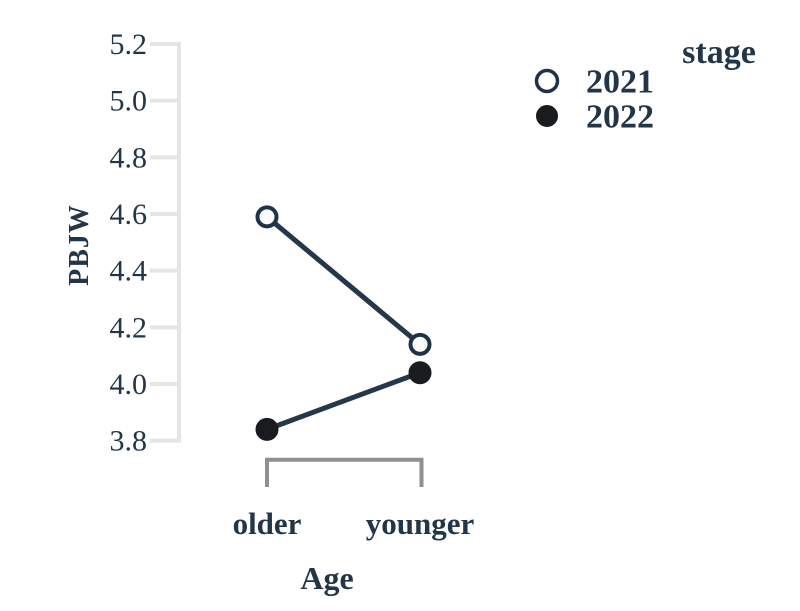 This screenshot has width=800, height=611. I want to click on series-line-2021, so click(343, 280).